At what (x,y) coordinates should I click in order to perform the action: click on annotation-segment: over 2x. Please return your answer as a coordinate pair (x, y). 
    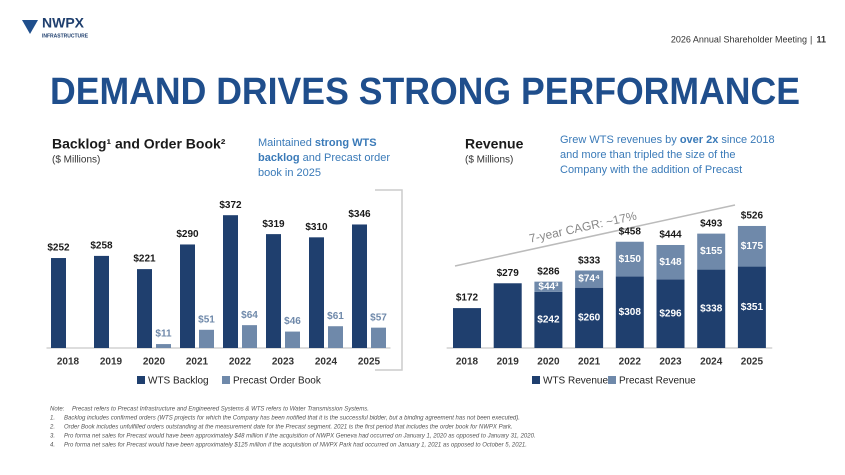
    Looking at the image, I should click on (699, 140).